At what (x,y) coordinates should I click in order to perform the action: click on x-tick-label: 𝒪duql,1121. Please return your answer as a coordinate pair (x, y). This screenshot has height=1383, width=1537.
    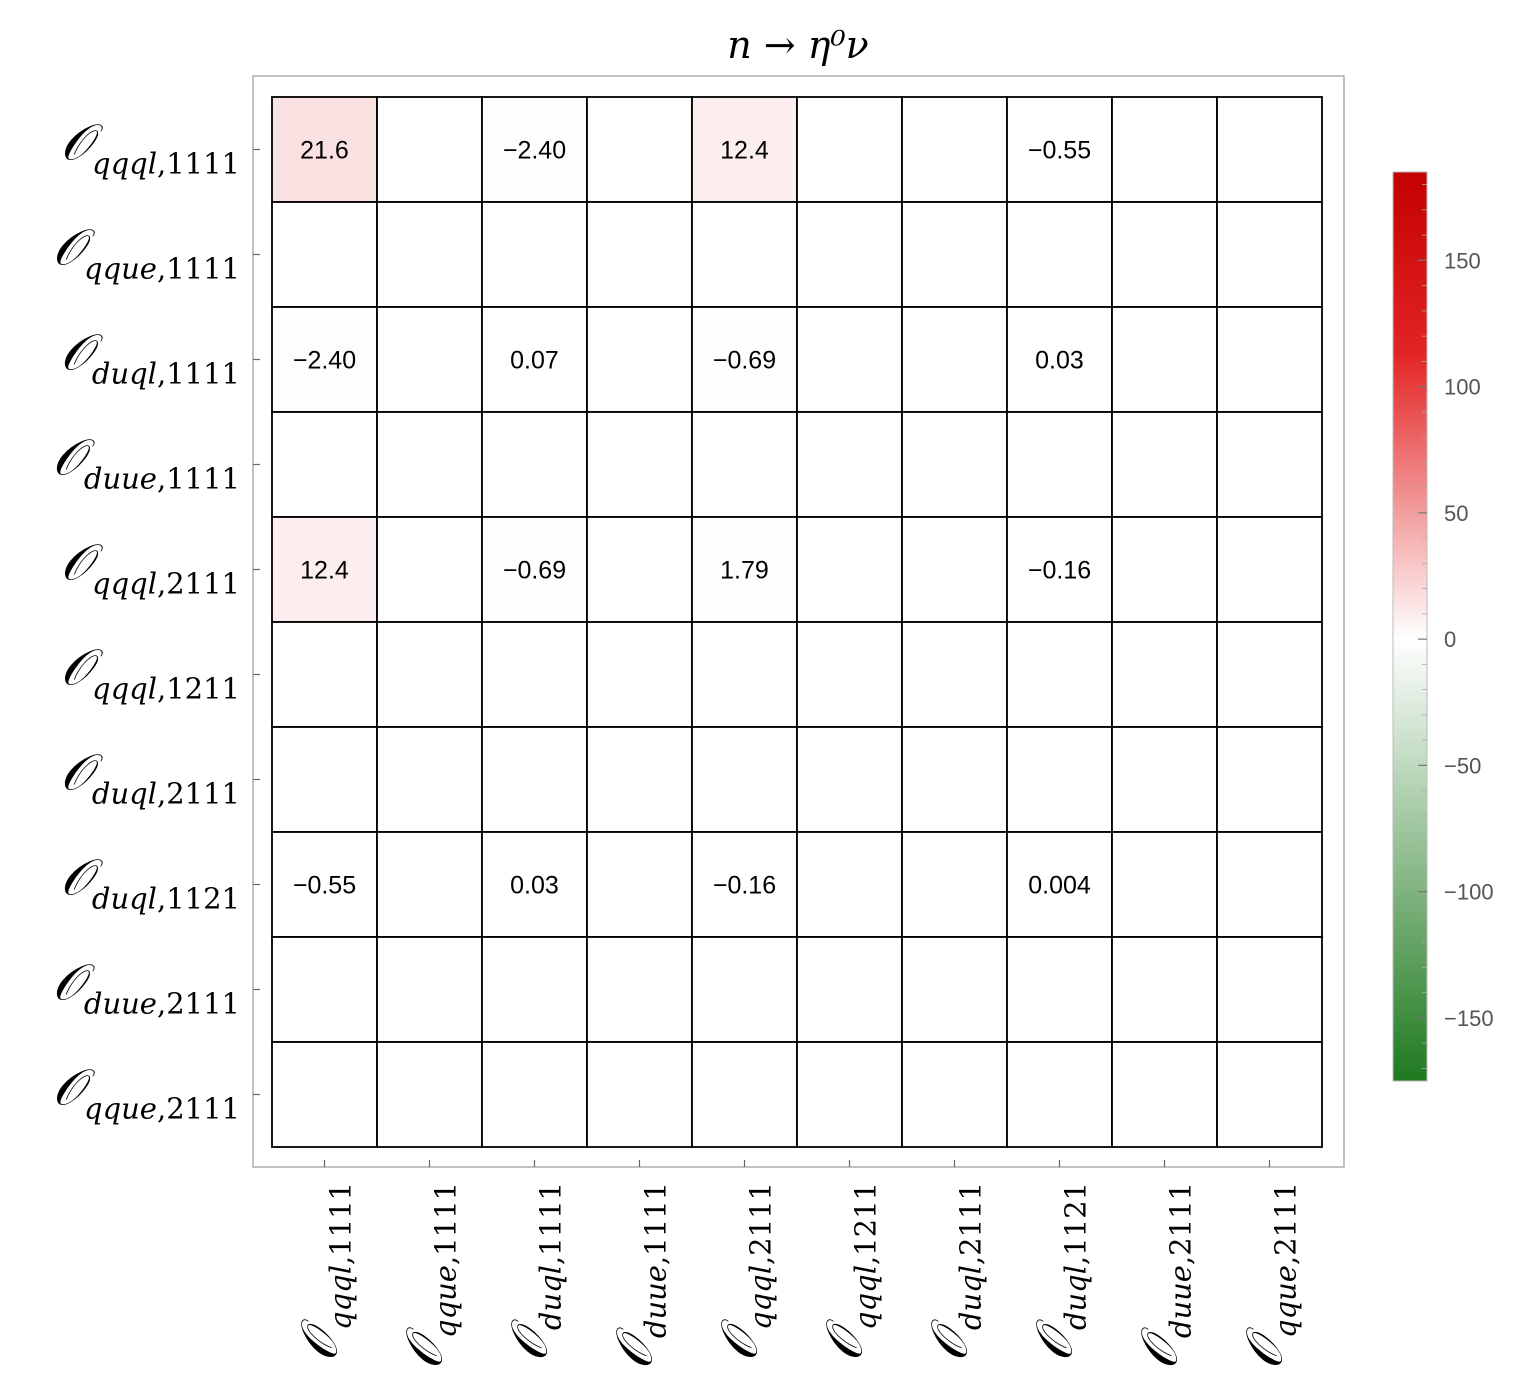
    Looking at the image, I should click on (1059, 1272).